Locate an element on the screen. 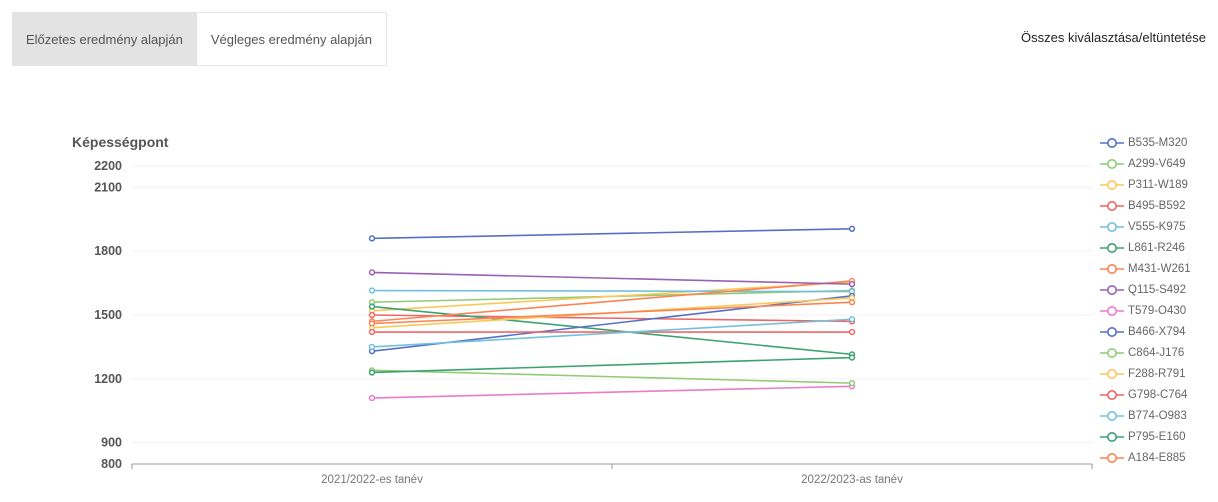 Image resolution: width=1218 pixels, height=502 pixels. series-line-Q115-S492 is located at coordinates (612, 278).